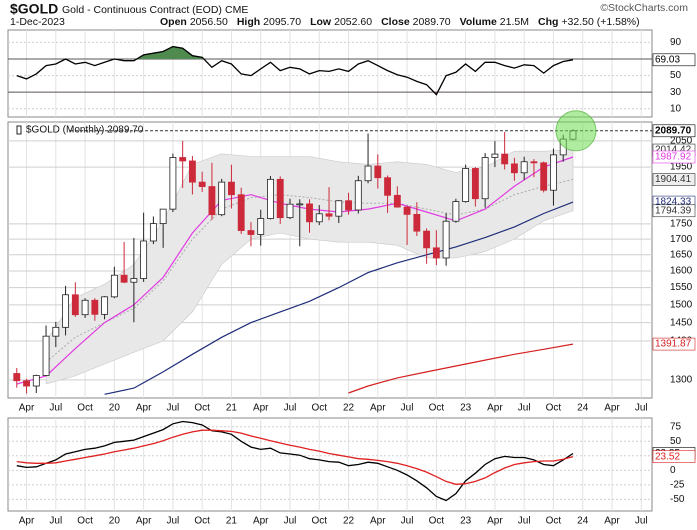  What do you see at coordinates (478, 22) in the screenshot?
I see `stat-label: Volume` at bounding box center [478, 22].